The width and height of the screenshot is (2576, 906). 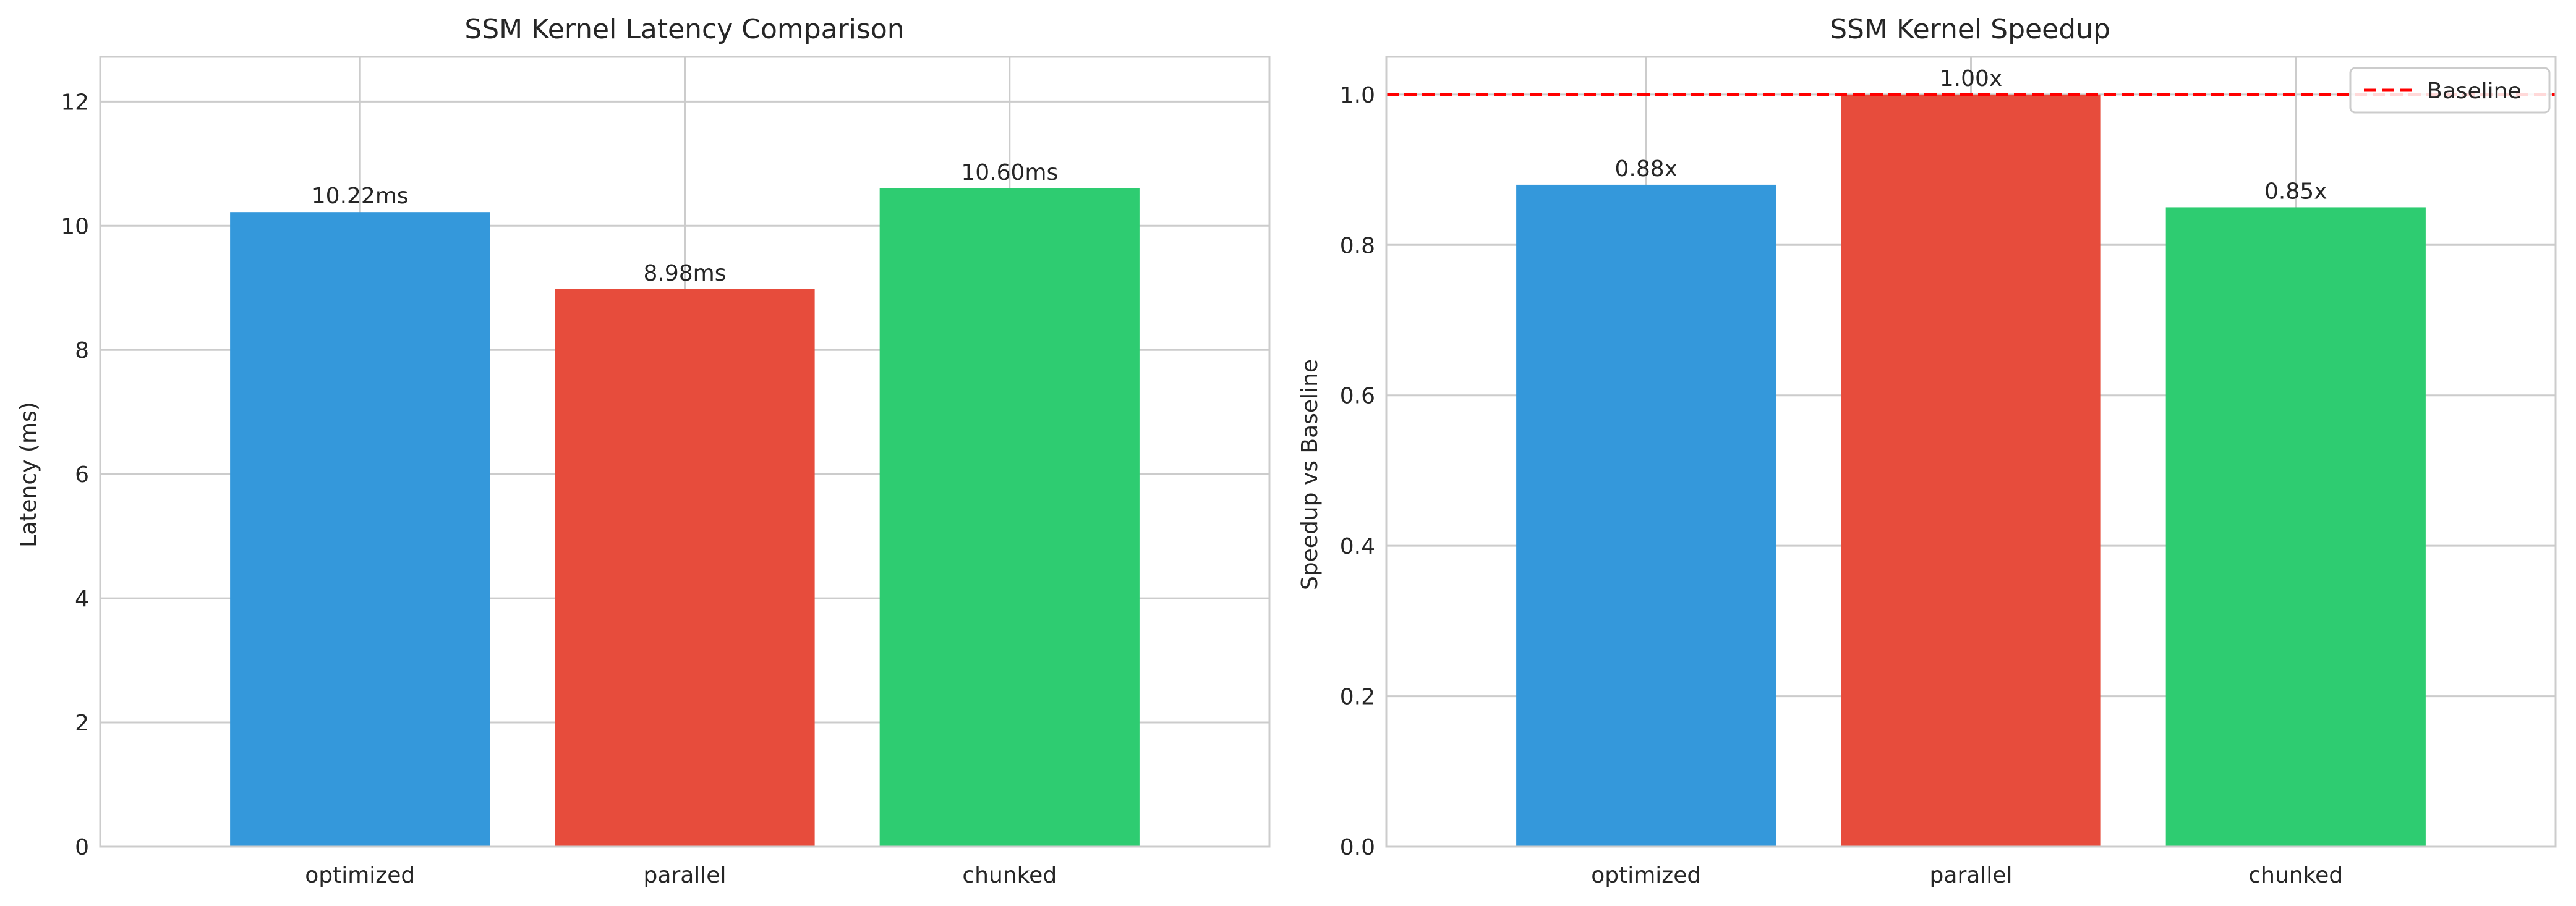 What do you see at coordinates (1009, 172) in the screenshot?
I see `latency-data-label: 10.60ms` at bounding box center [1009, 172].